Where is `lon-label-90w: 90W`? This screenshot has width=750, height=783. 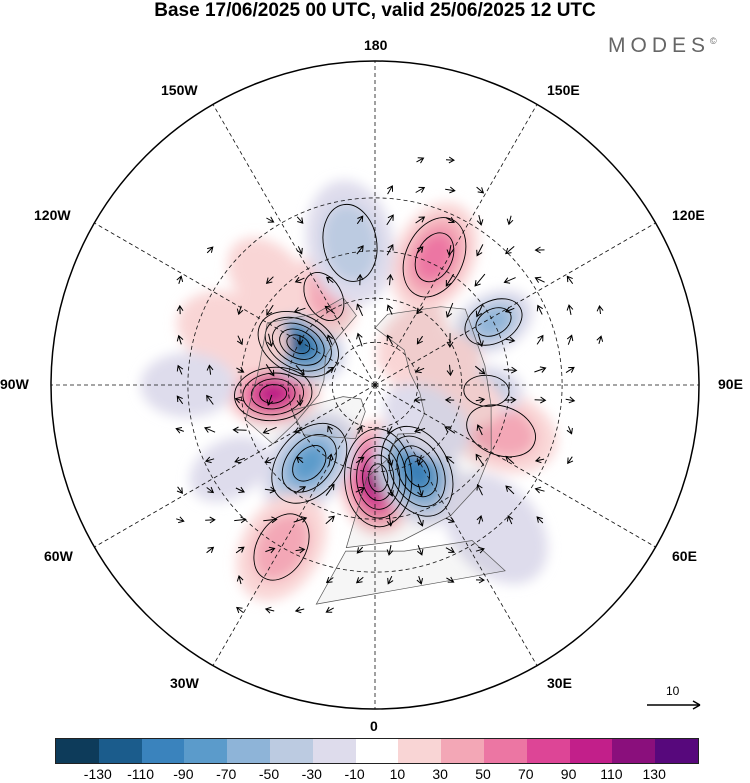 lon-label-90w: 90W is located at coordinates (14, 384).